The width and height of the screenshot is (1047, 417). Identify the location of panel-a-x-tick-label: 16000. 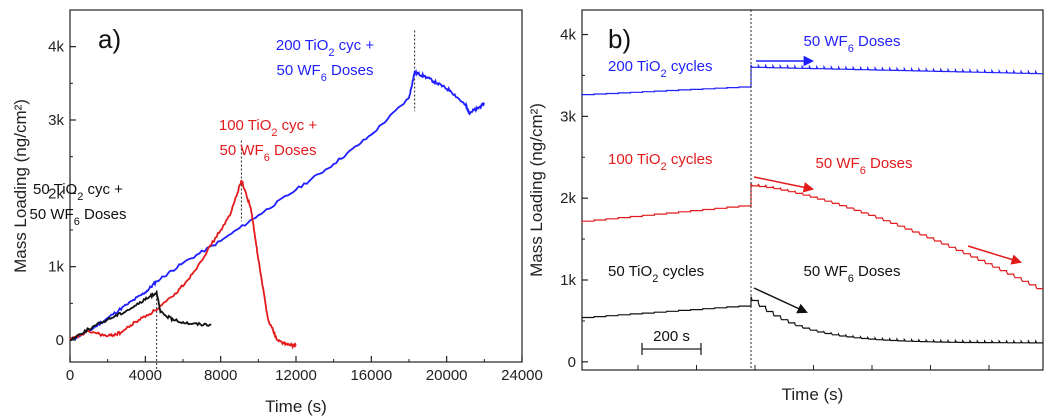
(371, 375).